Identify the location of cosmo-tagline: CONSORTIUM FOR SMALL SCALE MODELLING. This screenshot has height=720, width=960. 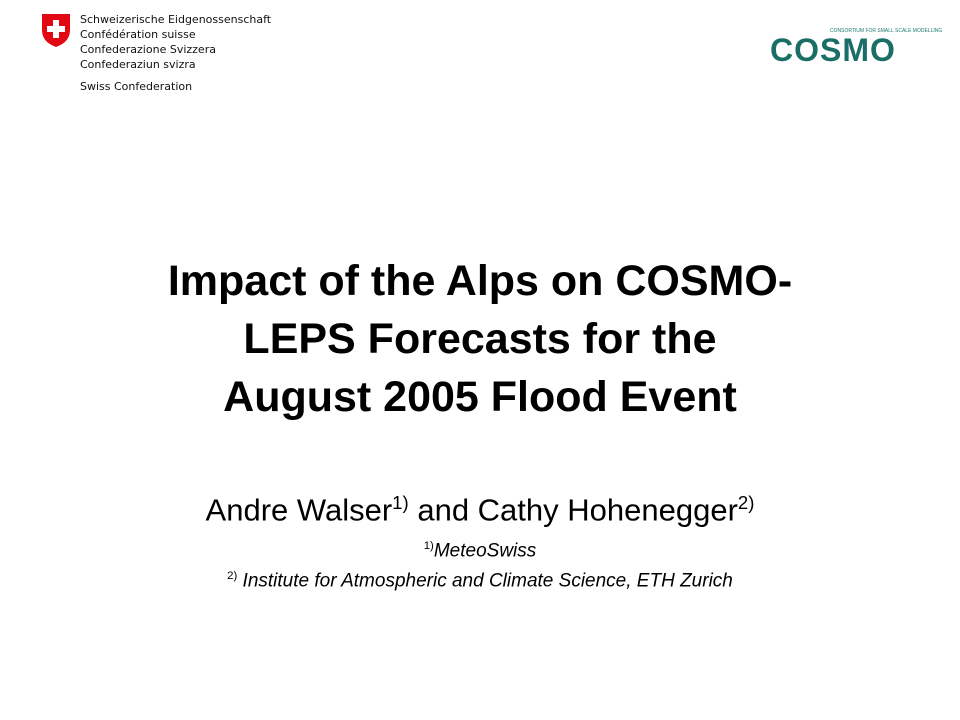
(886, 31).